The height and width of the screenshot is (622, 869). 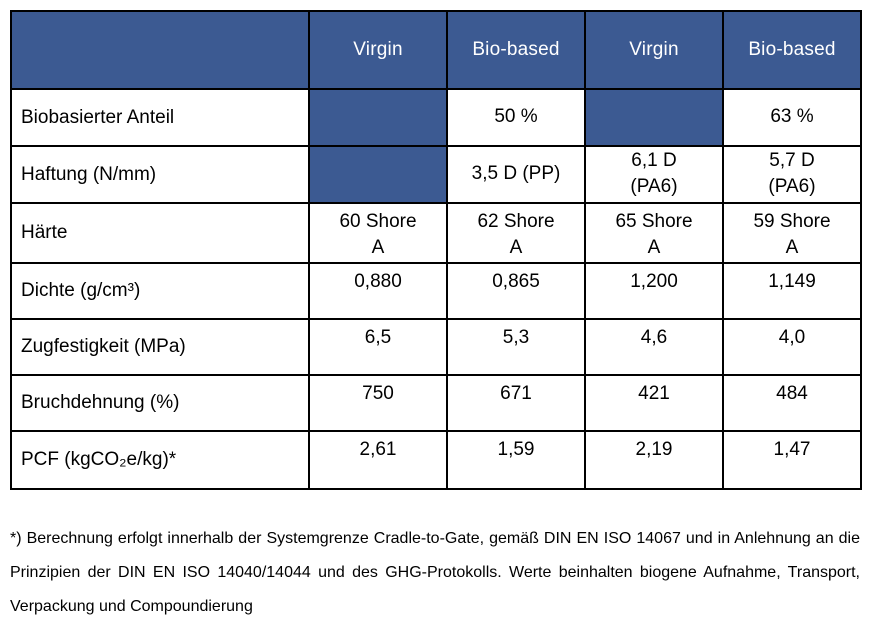 I want to click on value-cell: 59 Shore A, so click(x=792, y=233).